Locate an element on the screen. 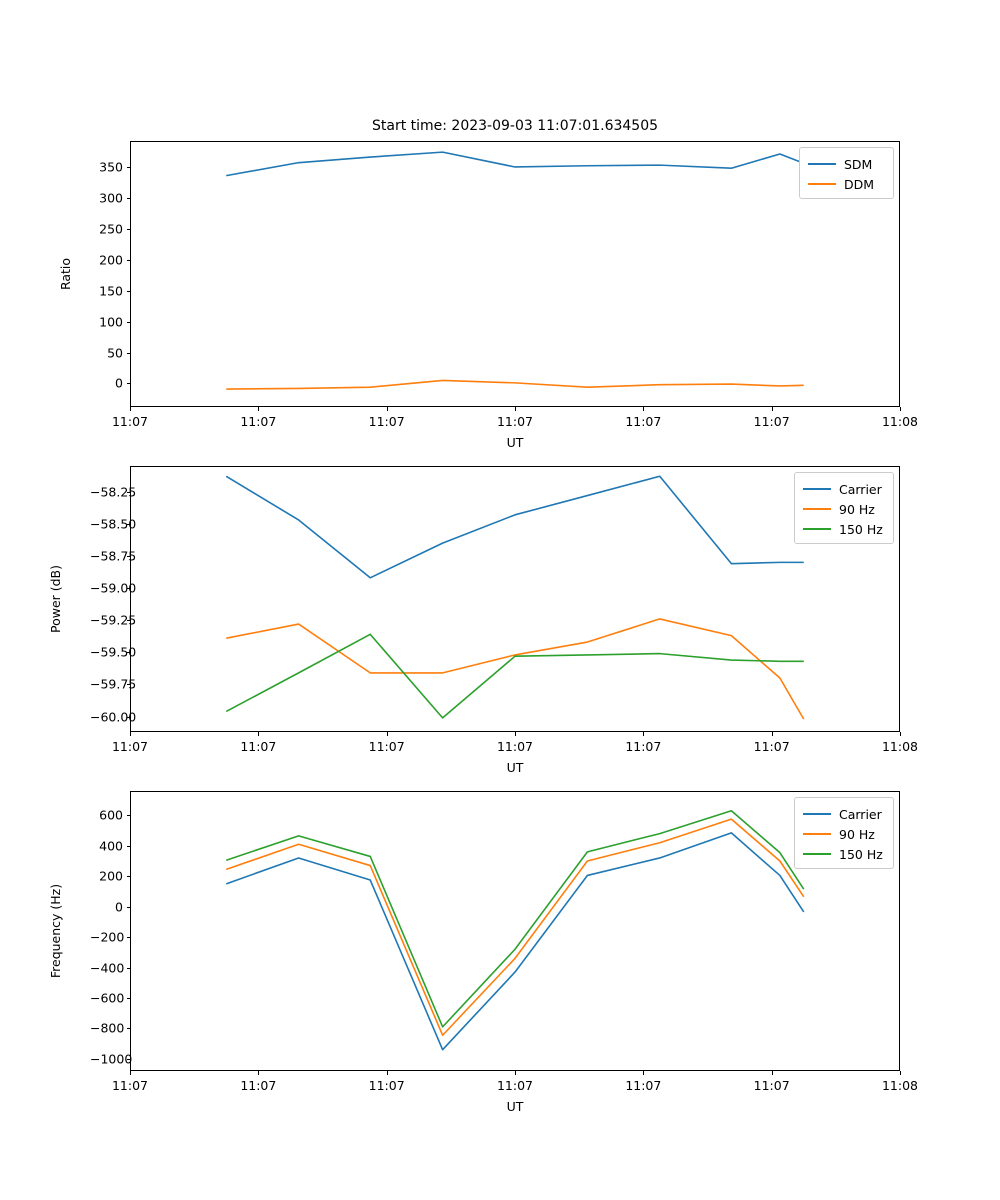  series-line-sdm is located at coordinates (515, 164).